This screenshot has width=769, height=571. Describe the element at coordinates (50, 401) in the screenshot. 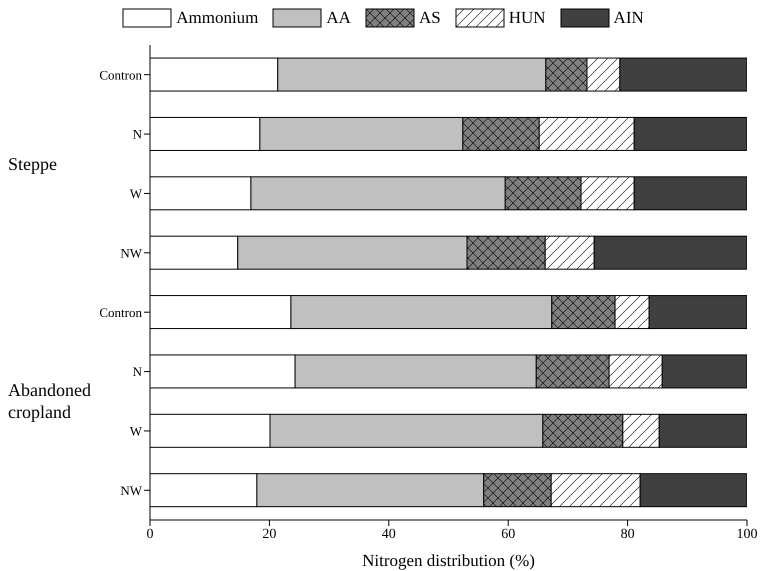

I see `text: Abandoned cropland` at that location.